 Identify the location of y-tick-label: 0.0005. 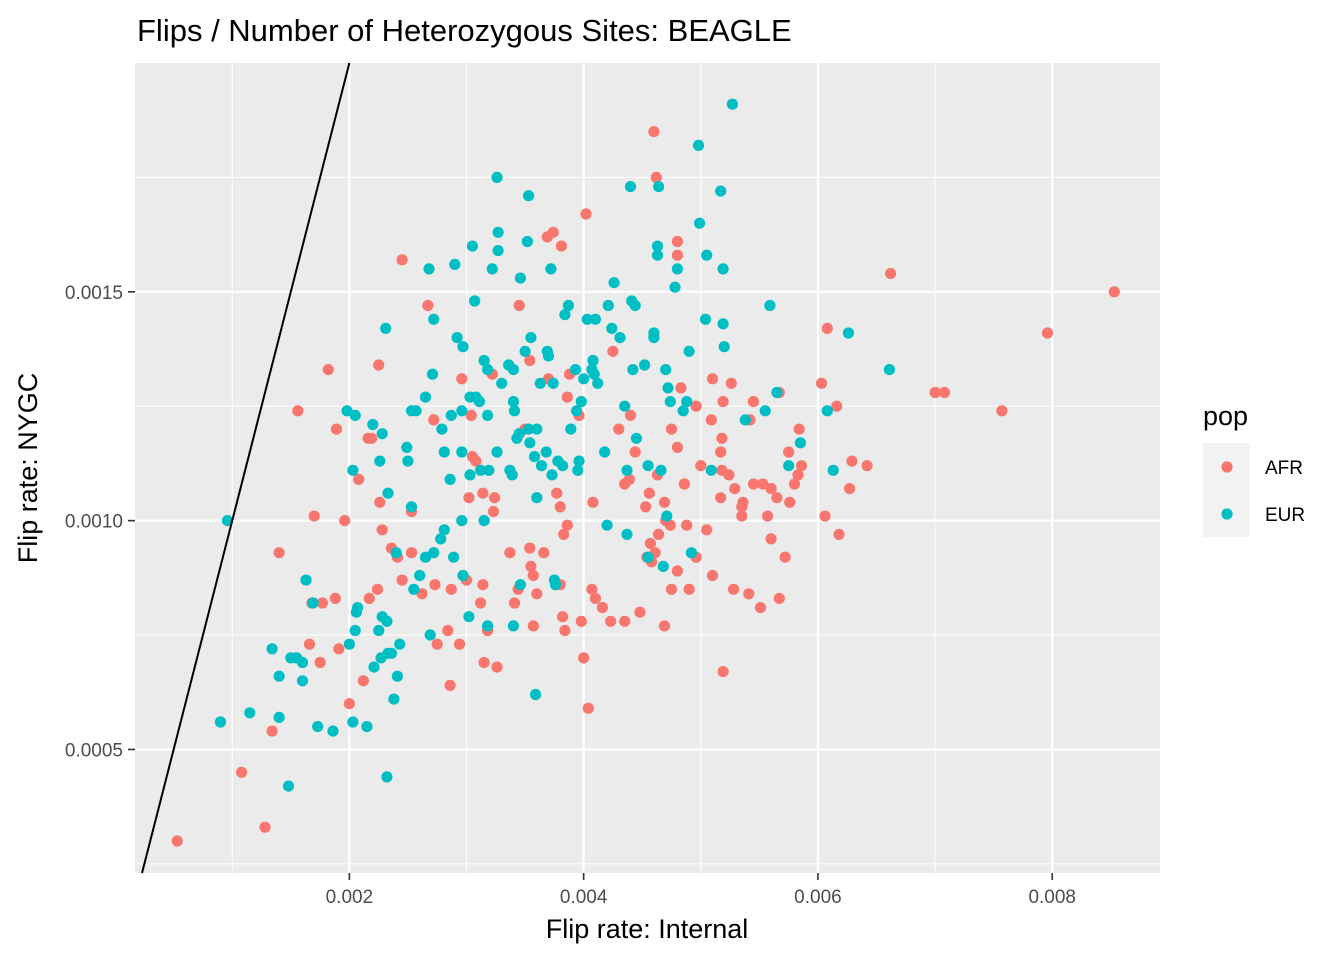
(94, 750).